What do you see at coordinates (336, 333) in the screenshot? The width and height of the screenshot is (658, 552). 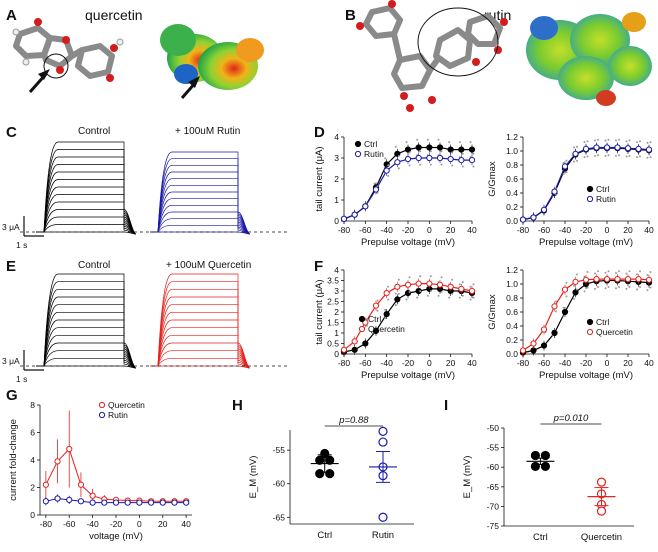 I see `y-tick-label: 1` at bounding box center [336, 333].